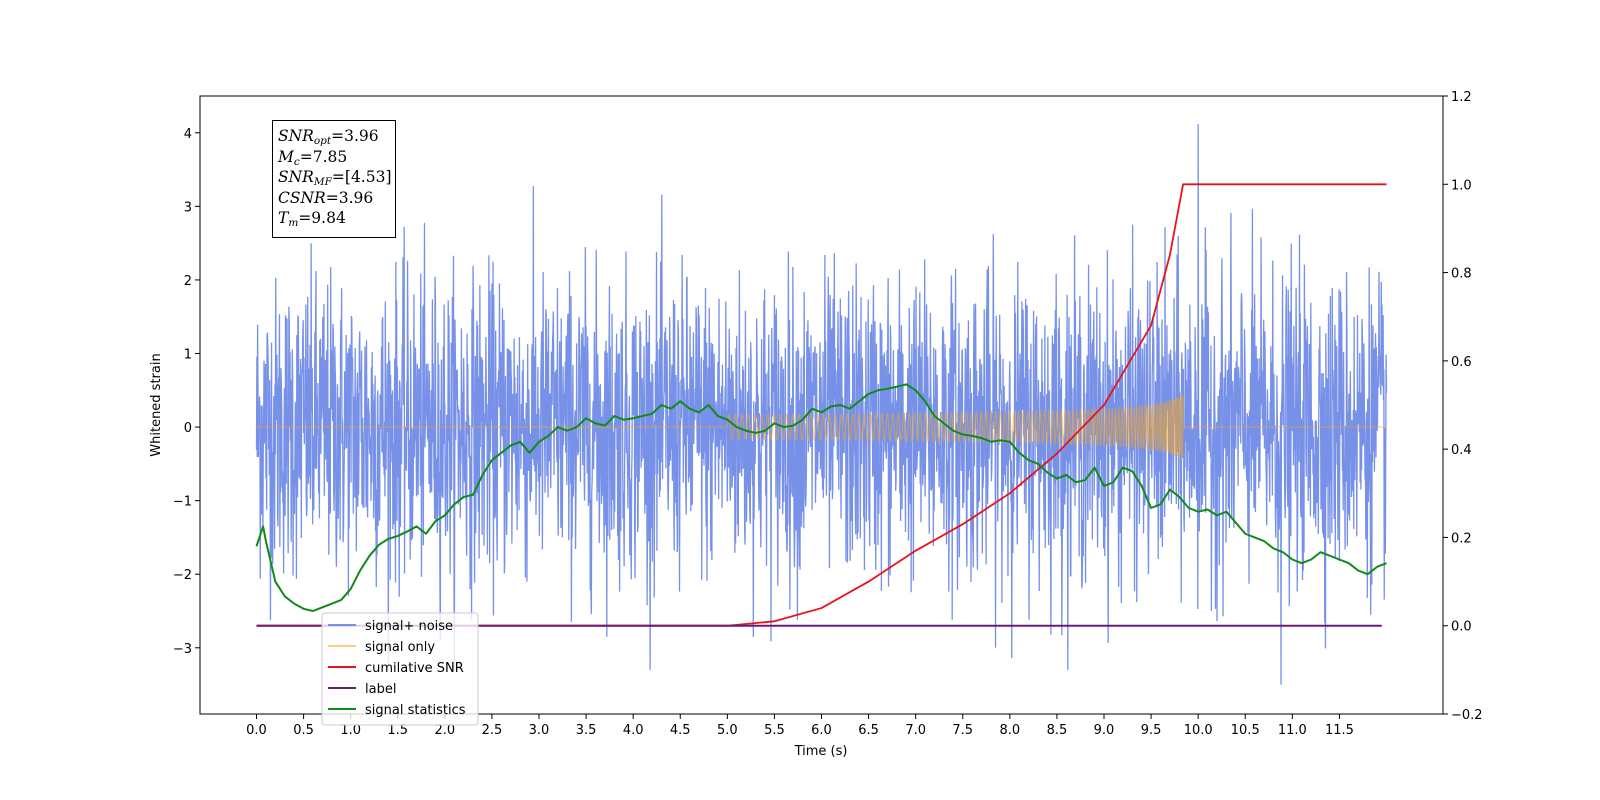 The width and height of the screenshot is (1600, 800). What do you see at coordinates (680, 730) in the screenshot?
I see `x-tick-label: 4.5` at bounding box center [680, 730].